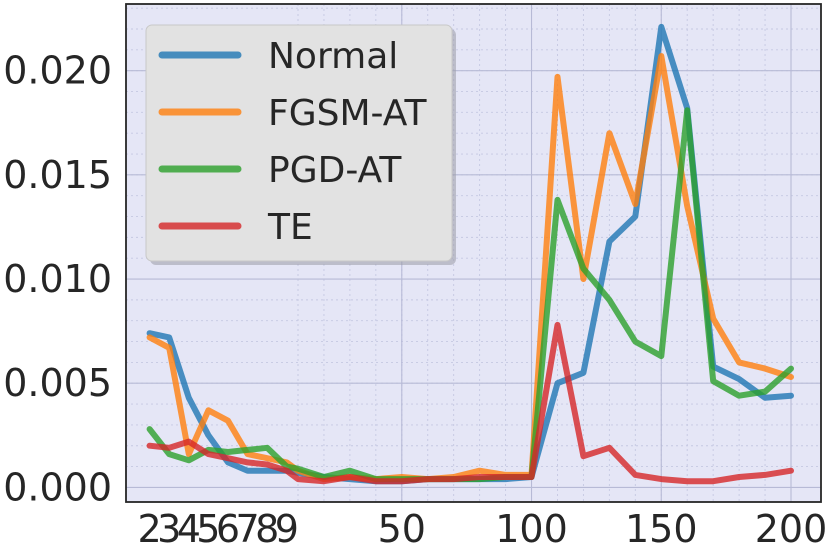  Describe the element at coordinates (57, 487) in the screenshot. I see `y-tick-label: 0.000` at that location.